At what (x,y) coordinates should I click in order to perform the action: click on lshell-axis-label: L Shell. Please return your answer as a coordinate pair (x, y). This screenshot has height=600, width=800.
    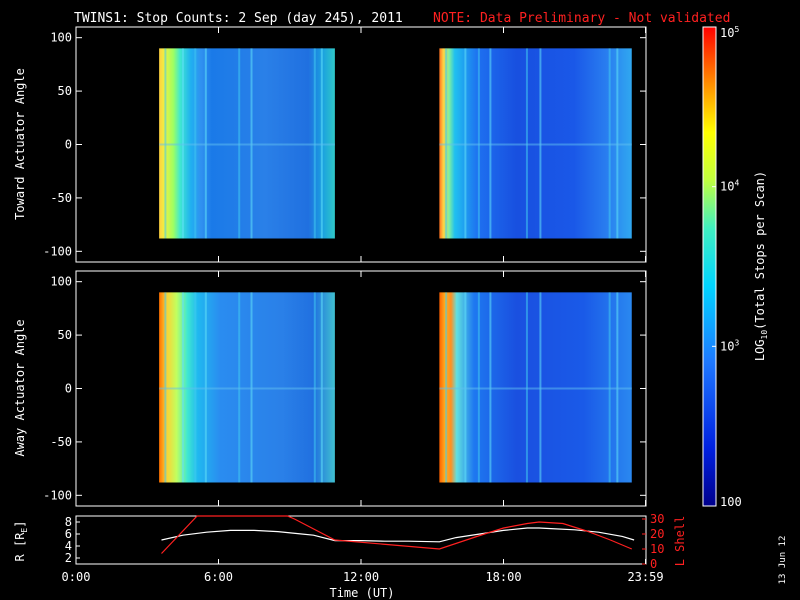
    Looking at the image, I should click on (680, 541).